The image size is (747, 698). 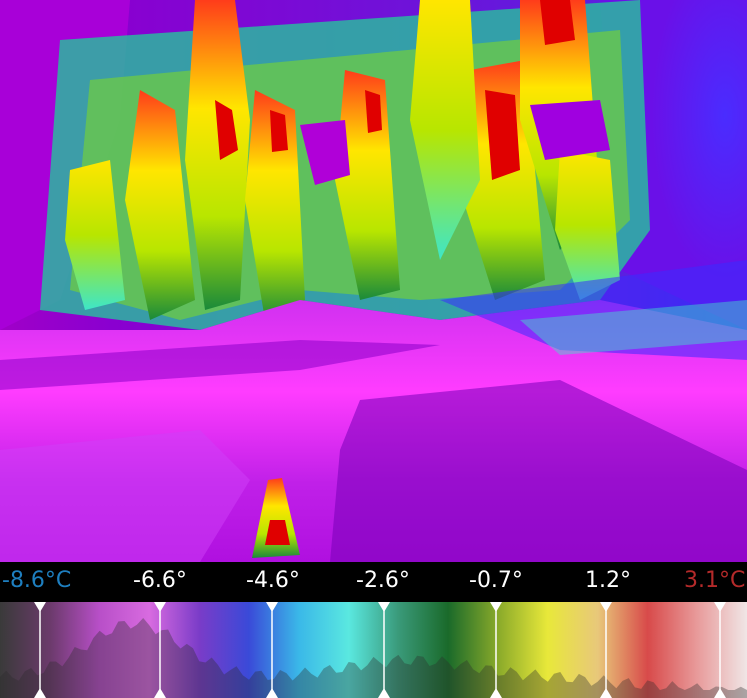 I want to click on palette-histogram, so click(x=373, y=650).